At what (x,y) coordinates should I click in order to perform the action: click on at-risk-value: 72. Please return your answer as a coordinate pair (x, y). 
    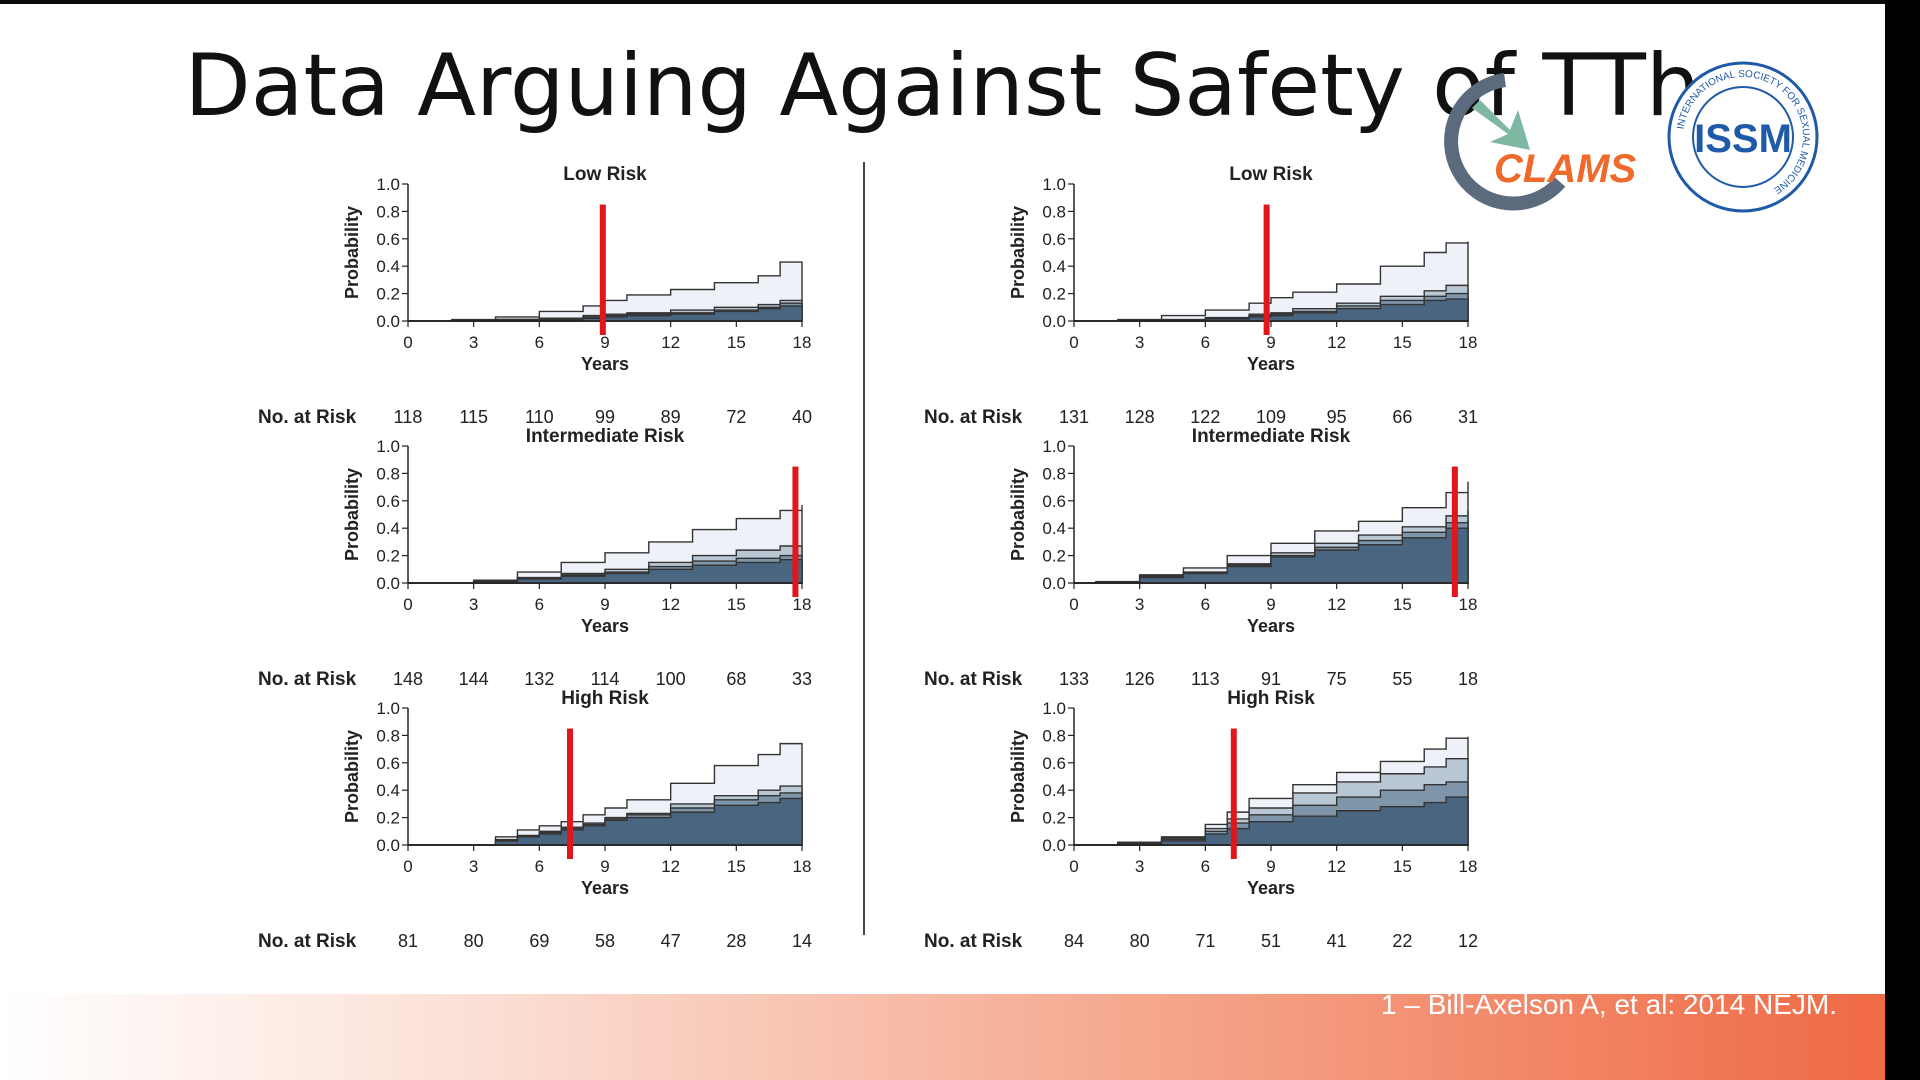
    Looking at the image, I should click on (736, 417).